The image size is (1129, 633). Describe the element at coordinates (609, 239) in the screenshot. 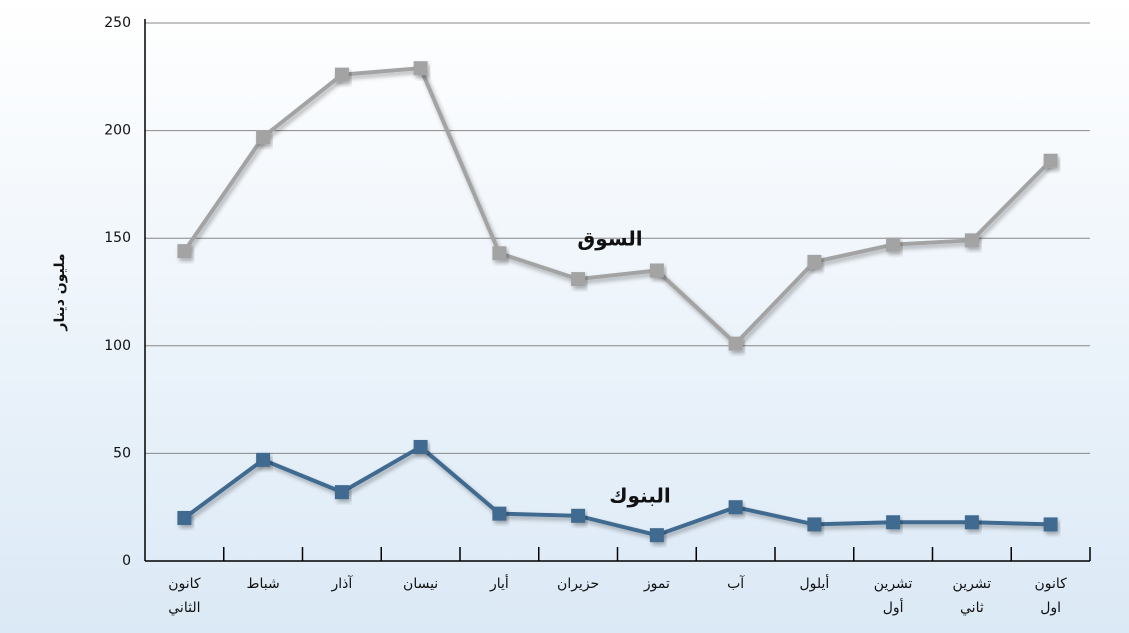

I see `series-label: السوق` at that location.